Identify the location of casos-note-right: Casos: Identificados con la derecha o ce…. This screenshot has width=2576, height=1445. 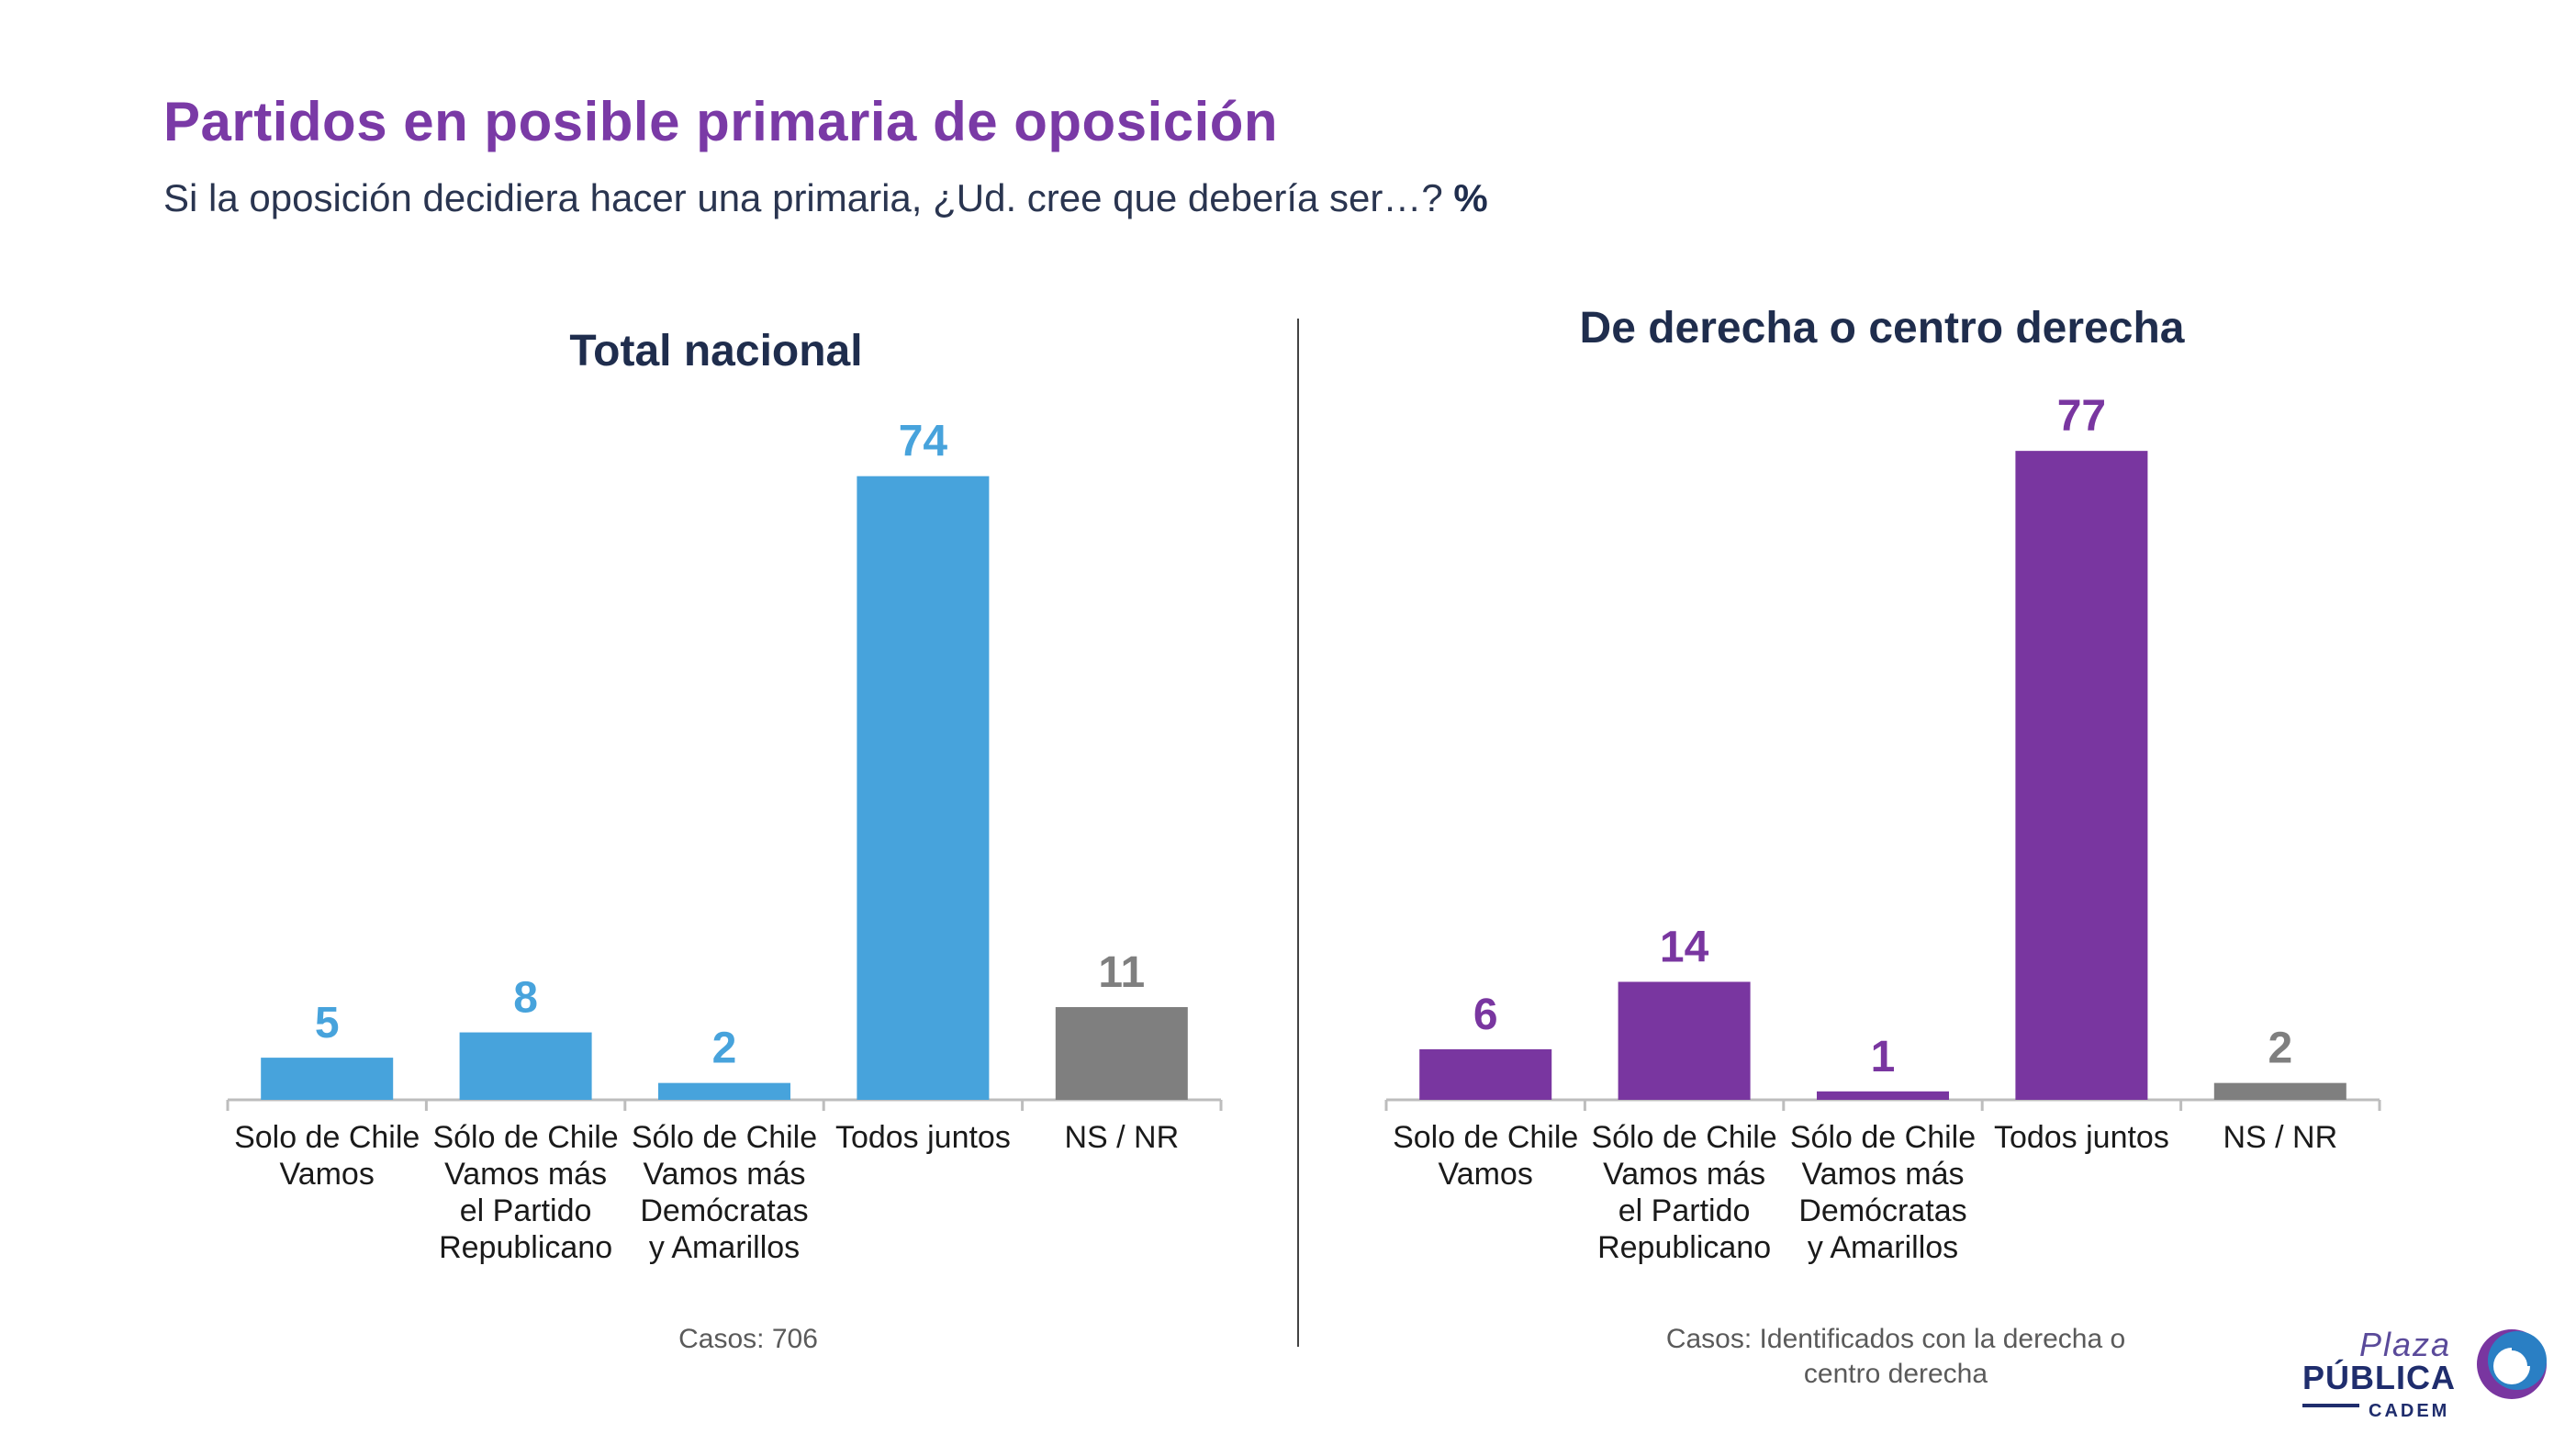
(1895, 1357).